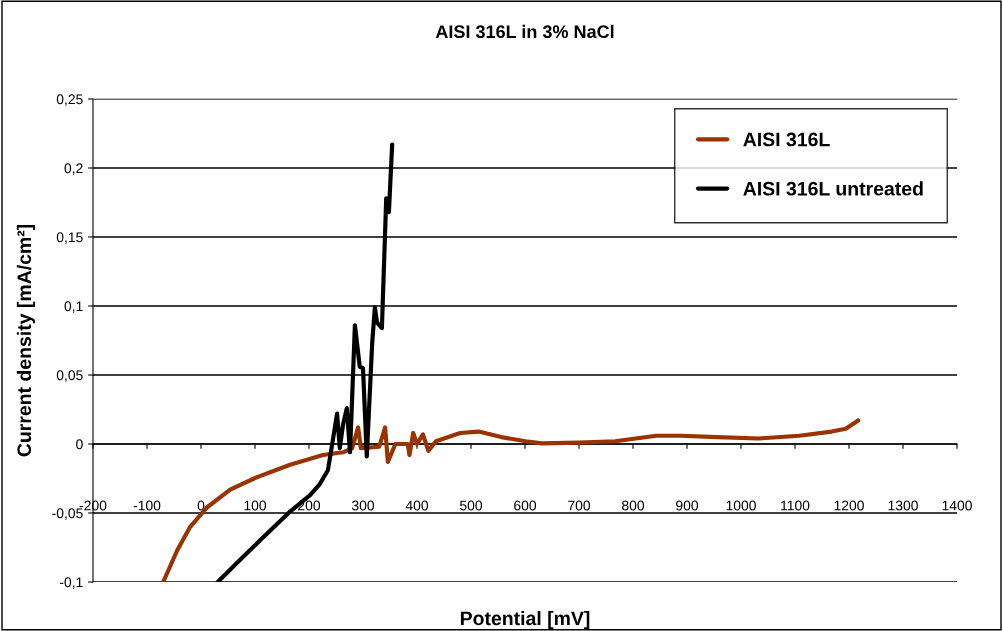 Image resolution: width=1003 pixels, height=631 pixels. Describe the element at coordinates (471, 505) in the screenshot. I see `x-tick-label: 500` at that location.